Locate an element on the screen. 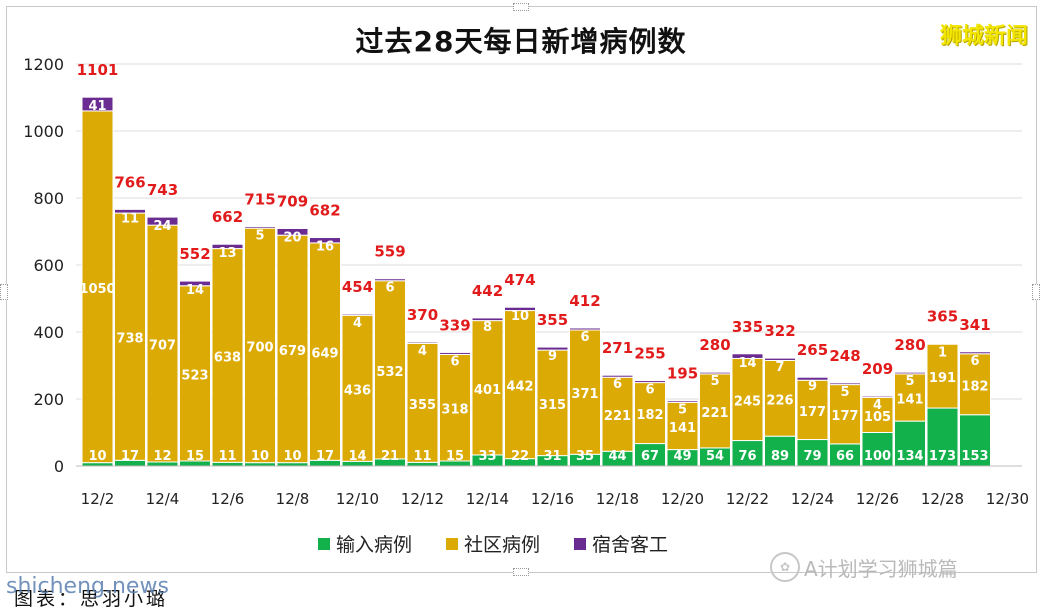 The height and width of the screenshot is (611, 1042). data-label-total: 280 is located at coordinates (909, 345).